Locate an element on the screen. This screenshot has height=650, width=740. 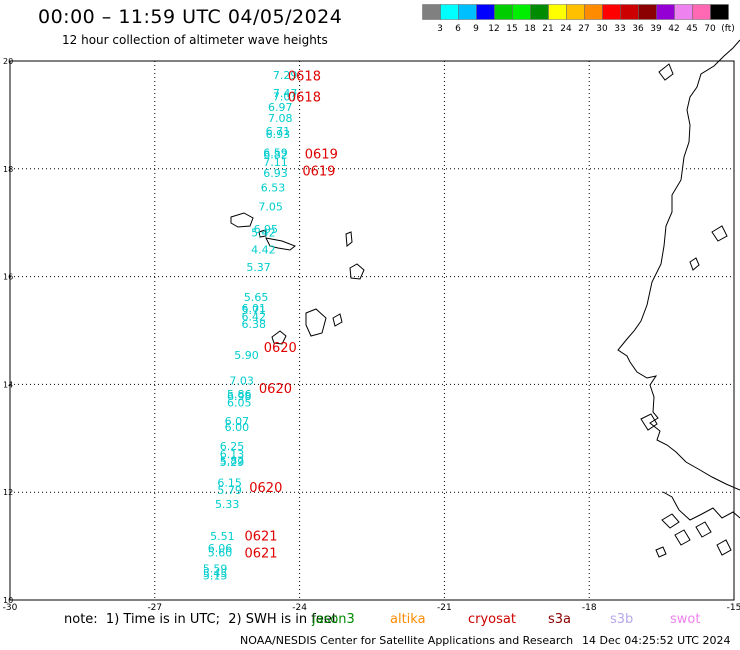
island-sao-vicente is located at coordinates (262, 233).